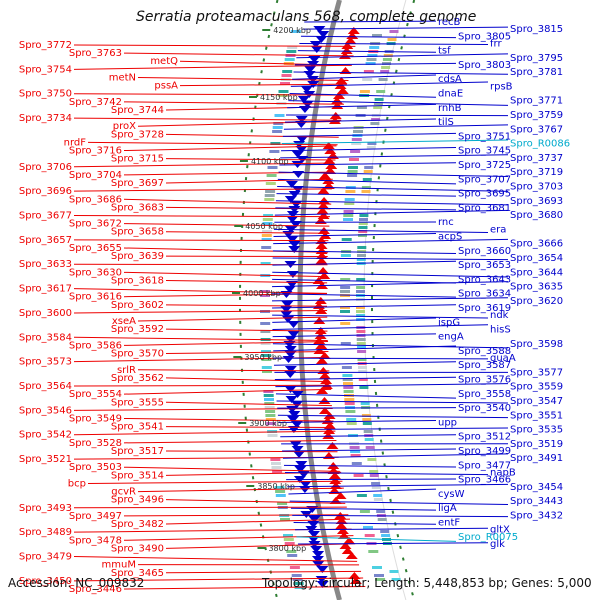 This screenshot has height=600, width=600. I want to click on locus-label-spro-3618: Spro_3618, so click(137, 280).